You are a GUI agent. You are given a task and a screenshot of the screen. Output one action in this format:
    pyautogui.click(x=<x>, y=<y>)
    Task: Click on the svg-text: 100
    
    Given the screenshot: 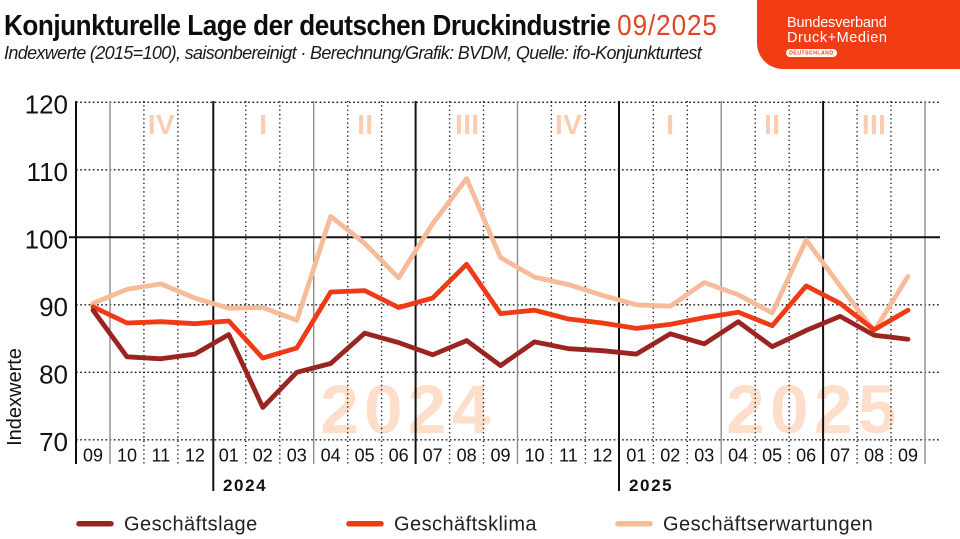 What is the action you would take?
    pyautogui.click(x=46, y=240)
    